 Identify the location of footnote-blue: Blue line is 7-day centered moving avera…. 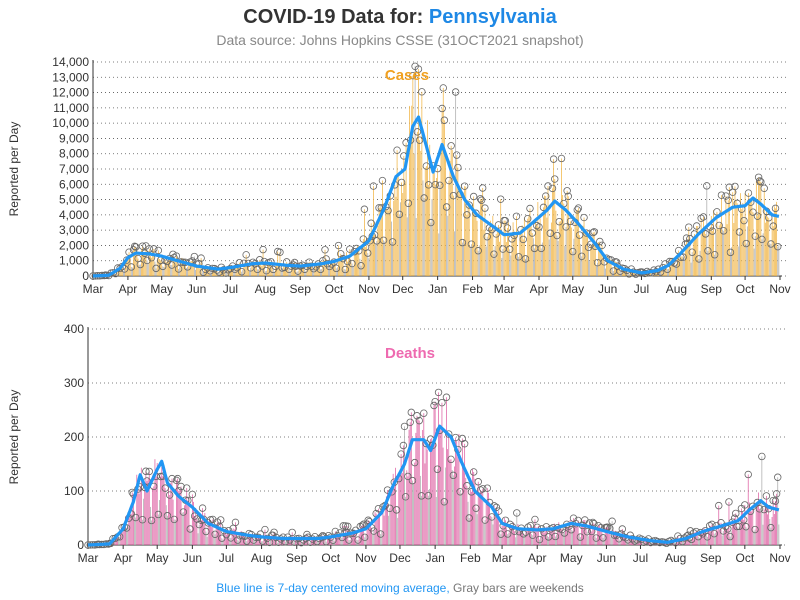
(332, 588).